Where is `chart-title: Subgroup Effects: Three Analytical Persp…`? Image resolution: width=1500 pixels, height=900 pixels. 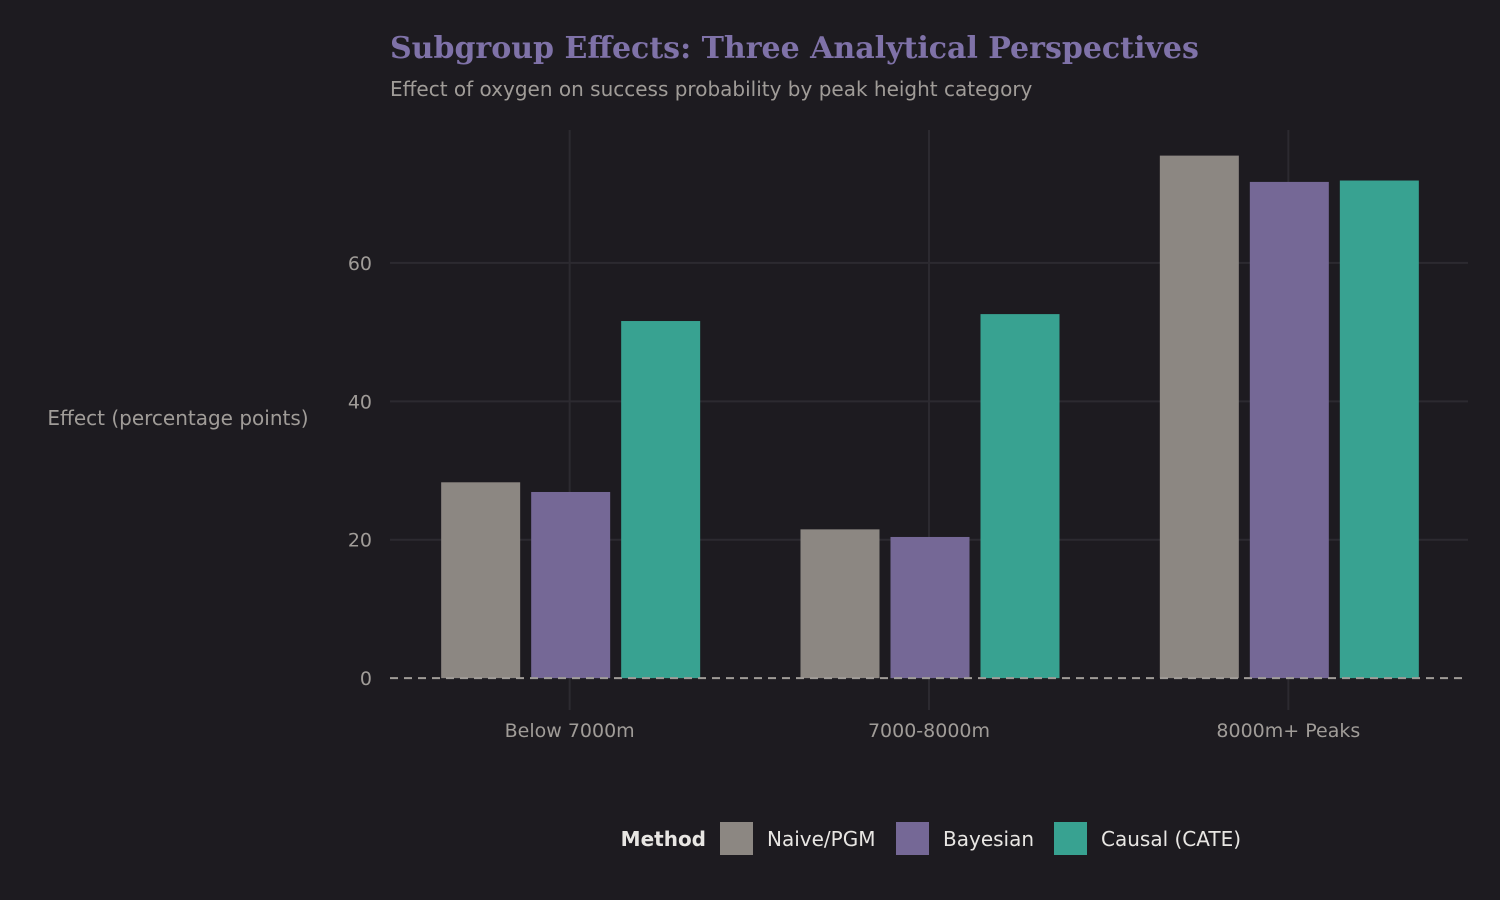
chart-title: Subgroup Effects: Three Analytical Persp… is located at coordinates (794, 48).